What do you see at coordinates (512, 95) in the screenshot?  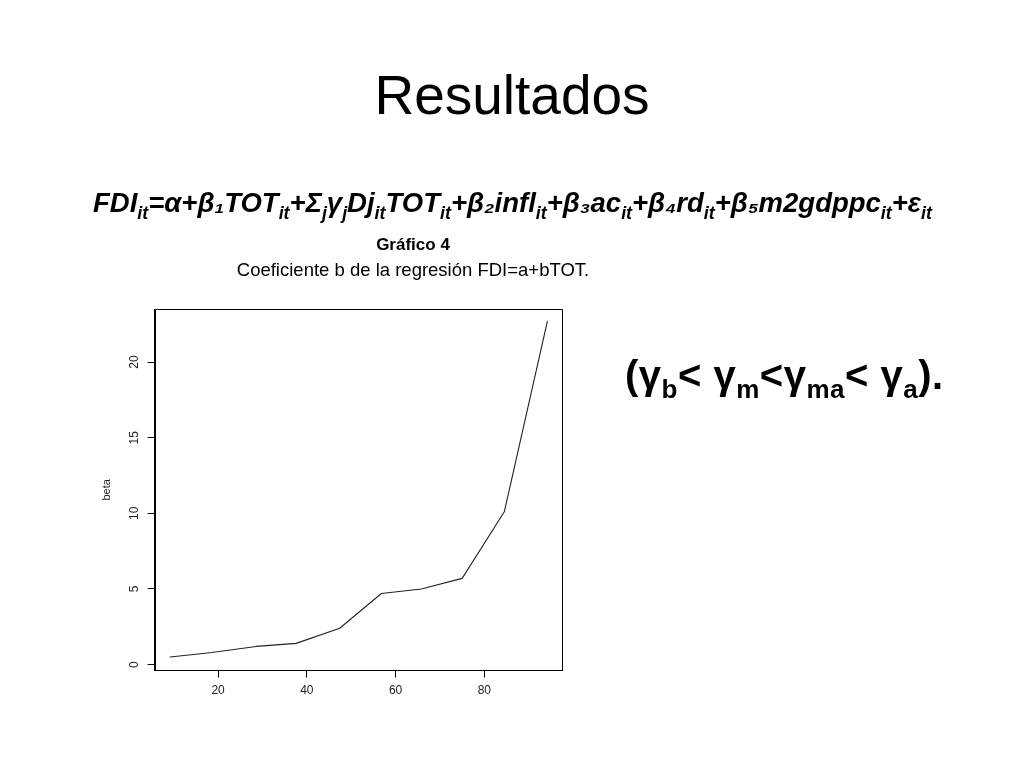 I see `text: Resultados` at bounding box center [512, 95].